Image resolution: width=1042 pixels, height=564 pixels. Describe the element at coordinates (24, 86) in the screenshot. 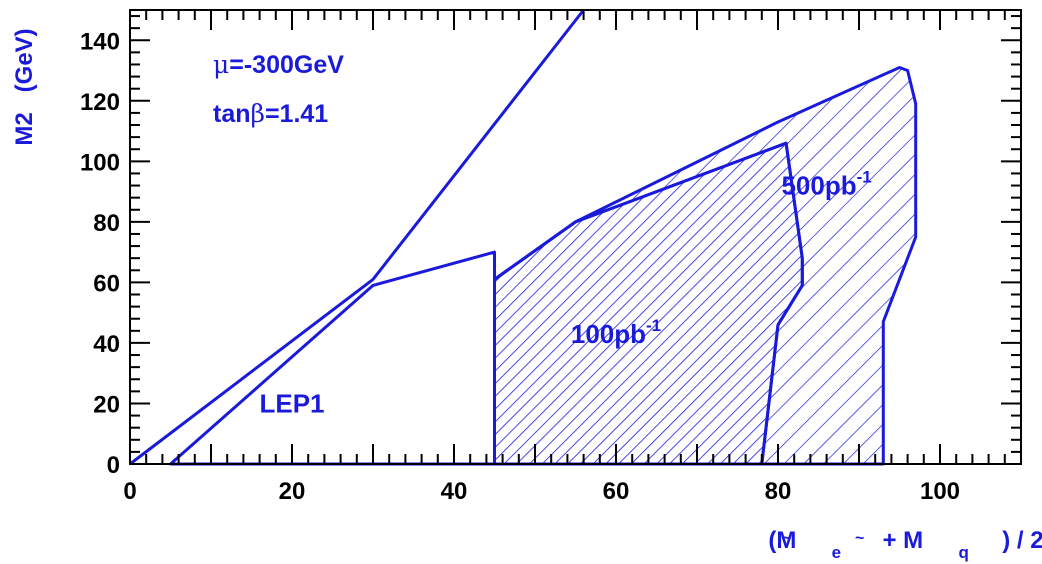

I see `y-axis-label: M2 (GeV)` at that location.